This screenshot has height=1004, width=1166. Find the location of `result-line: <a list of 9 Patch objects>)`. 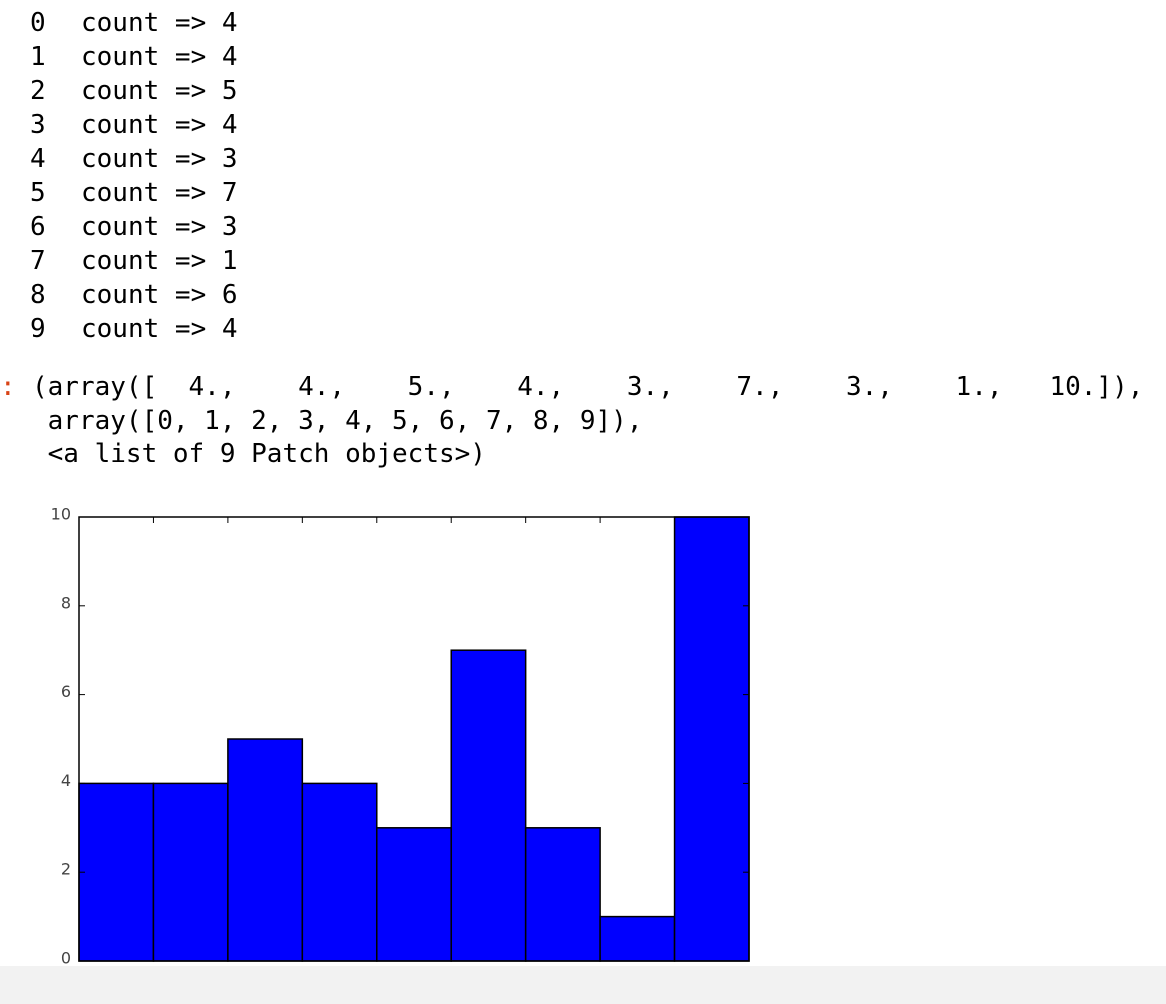

result-line: <a list of 9 Patch objects>) is located at coordinates (259, 454).